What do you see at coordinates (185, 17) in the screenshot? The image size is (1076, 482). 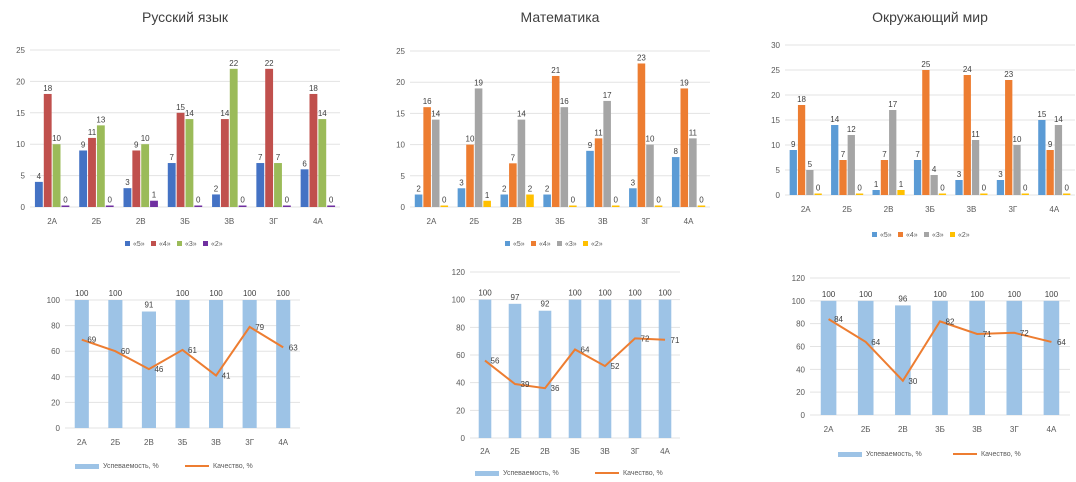 I see `chart-title: Русский язык` at bounding box center [185, 17].